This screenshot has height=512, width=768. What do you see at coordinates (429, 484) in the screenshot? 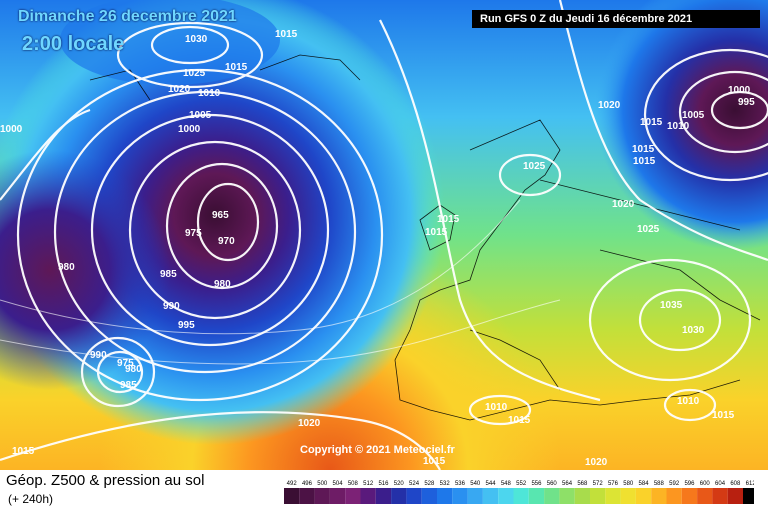
I see `scale-tick-label: 528` at bounding box center [429, 484].